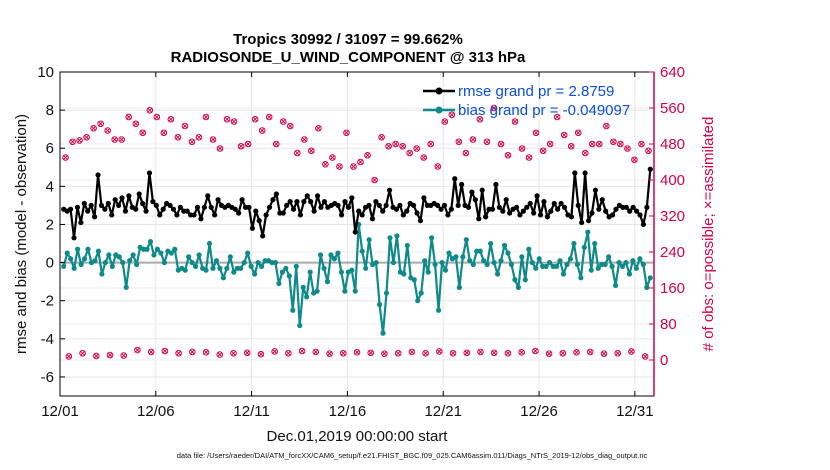 This screenshot has width=830, height=470. Describe the element at coordinates (672, 108) in the screenshot. I see `y-right-tick-label-7: 560` at that location.